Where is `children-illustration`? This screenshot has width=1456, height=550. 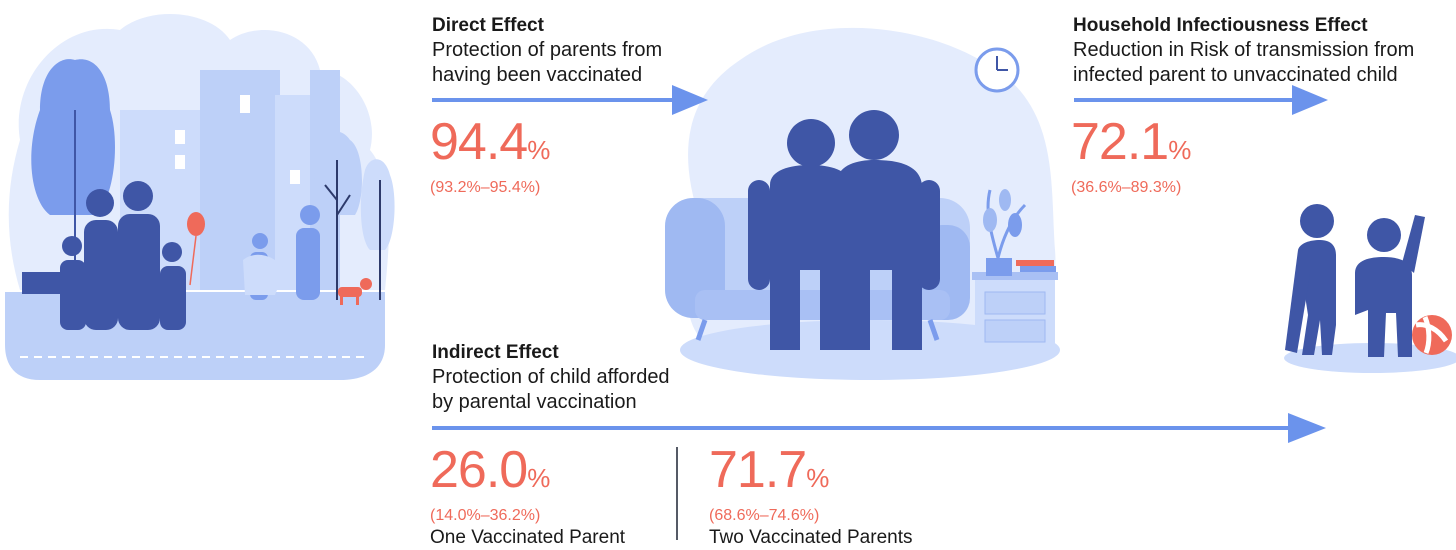
children-illustration is located at coordinates (1370, 288).